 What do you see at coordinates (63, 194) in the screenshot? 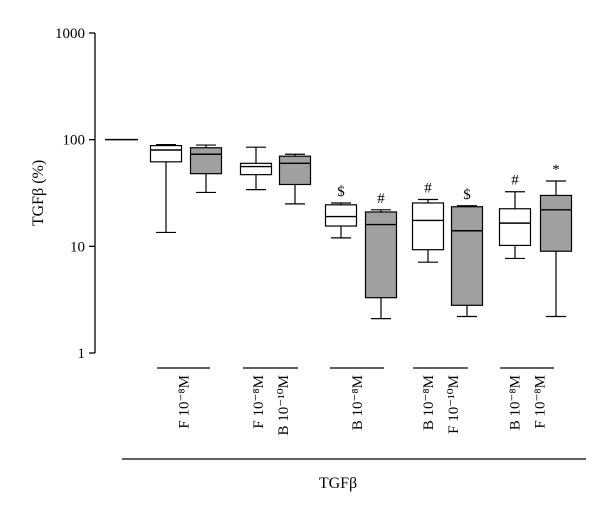
I see `y-axis: 1 10 100 1000 TGFβ (%)` at bounding box center [63, 194].